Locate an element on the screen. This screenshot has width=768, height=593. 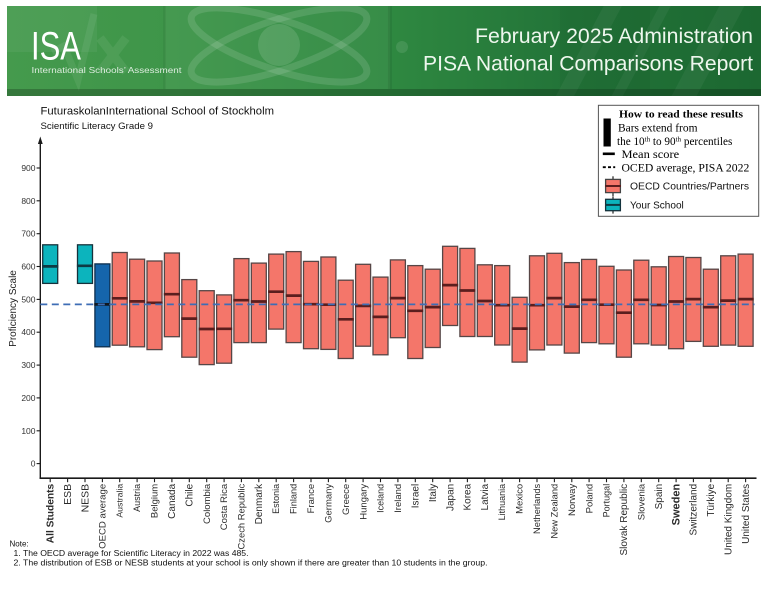
svg-text: Your School is located at coordinates (657, 205).